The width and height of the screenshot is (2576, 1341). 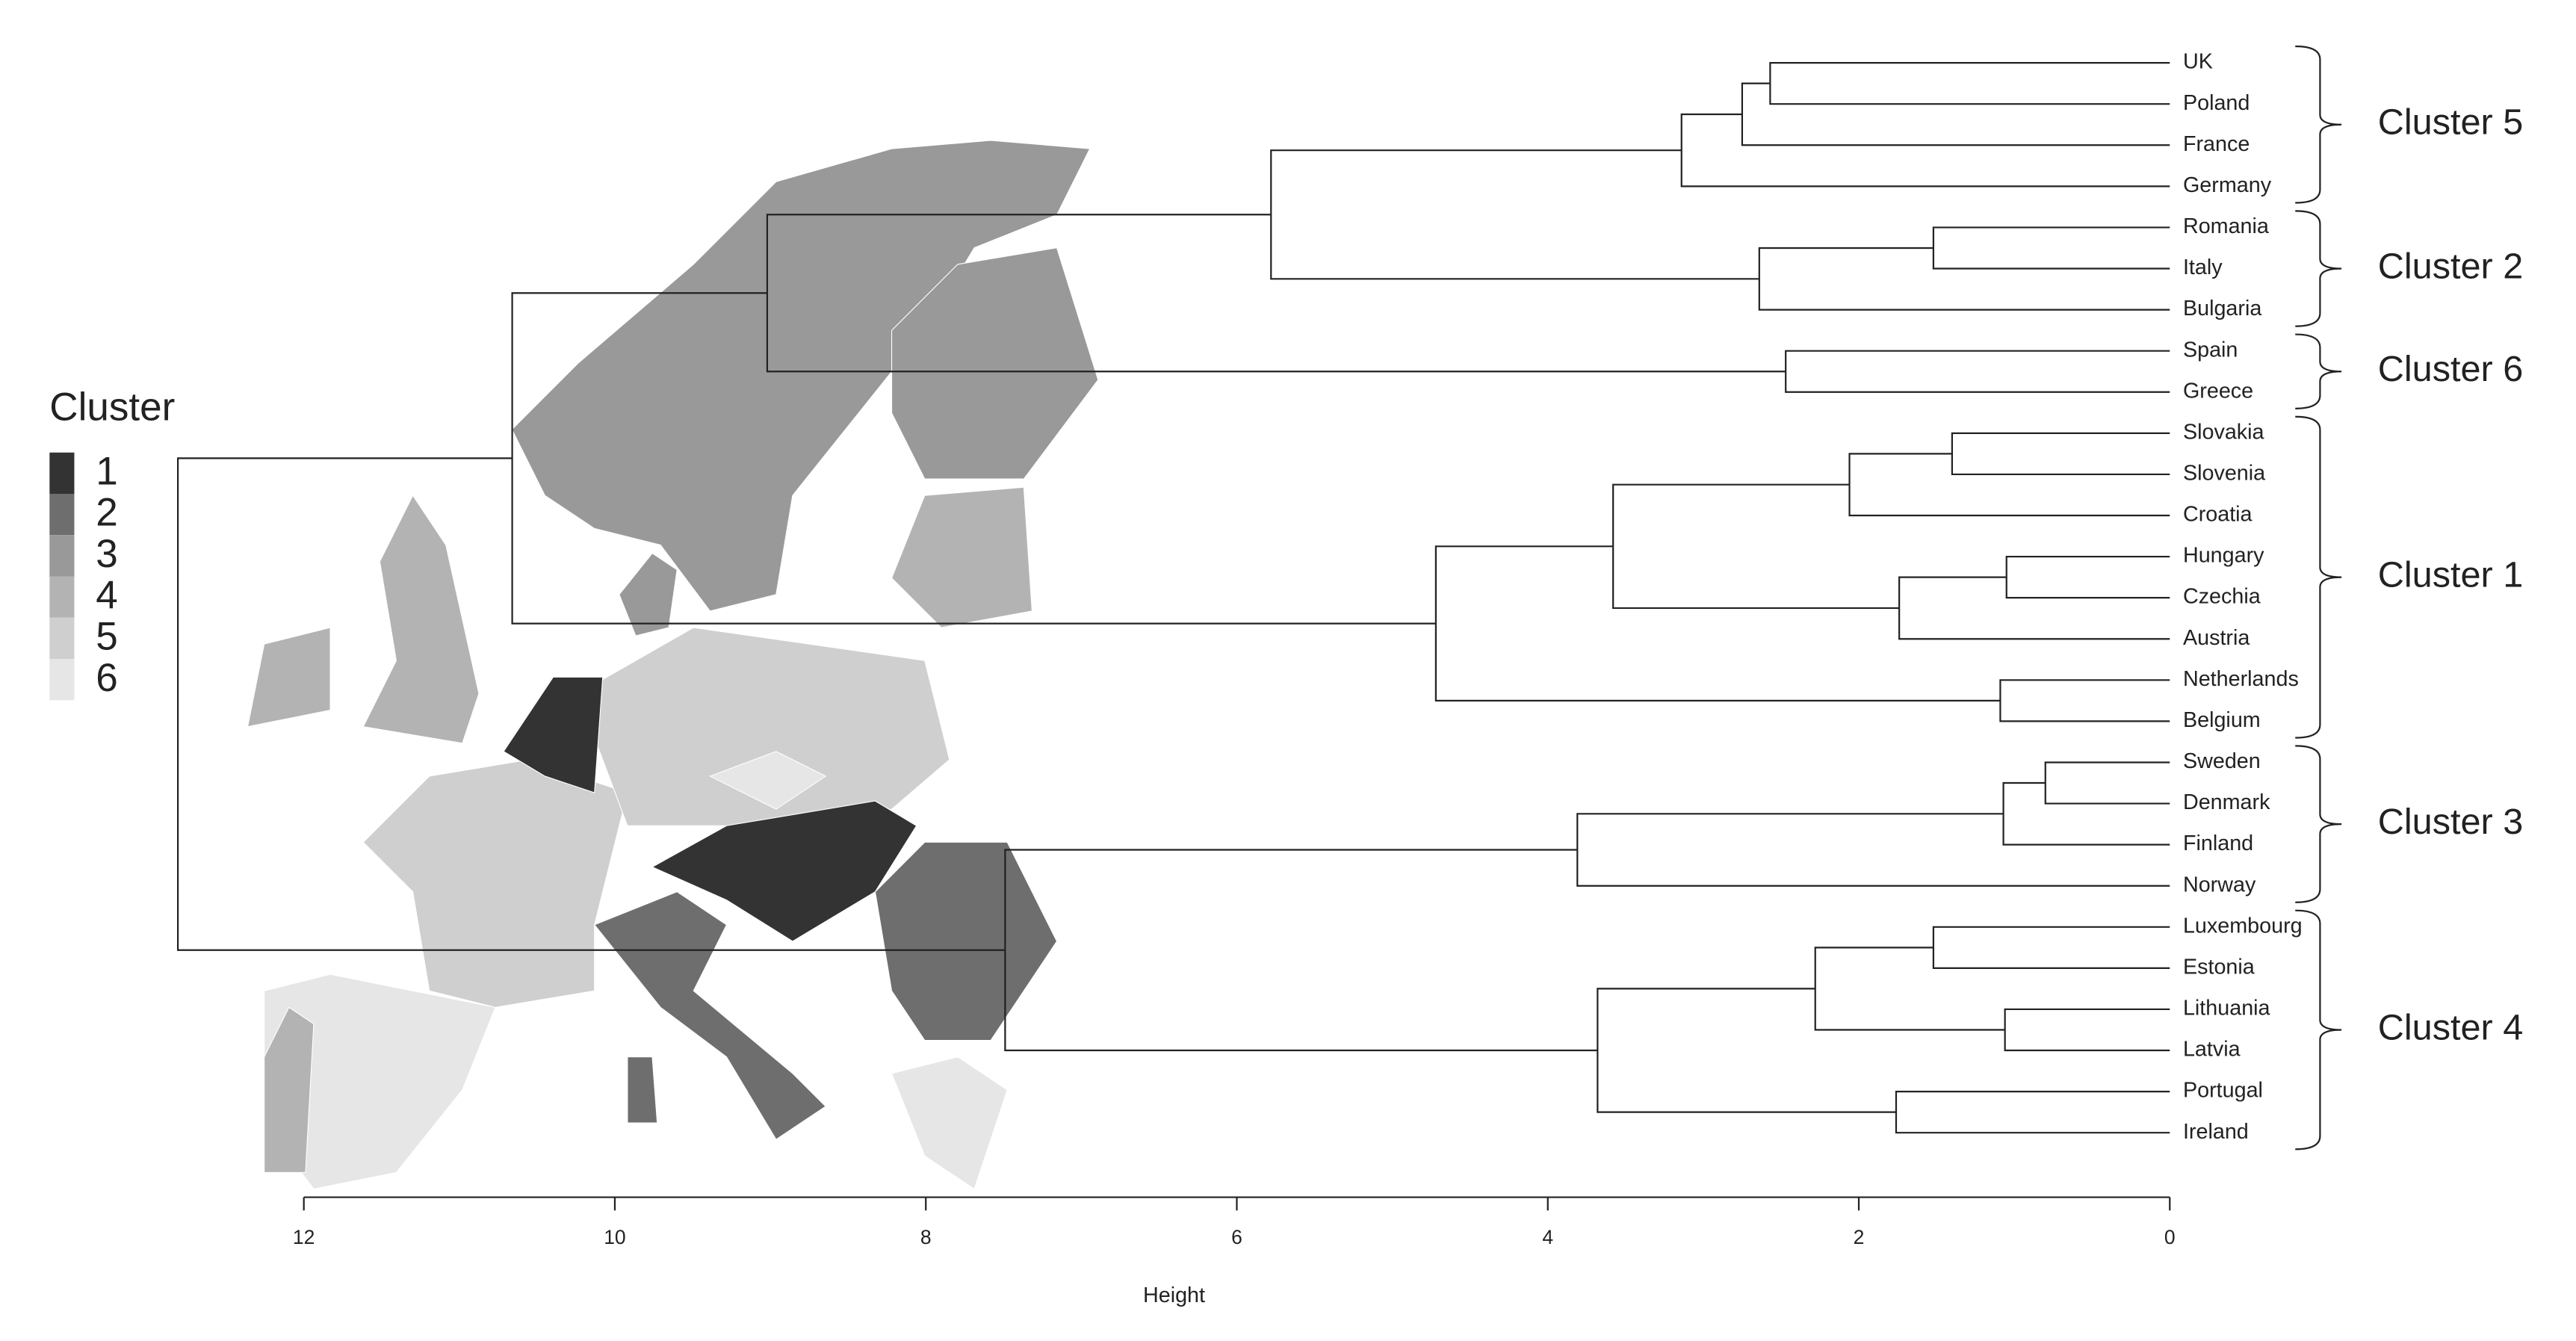 What do you see at coordinates (2219, 967) in the screenshot?
I see `leaf-label: Estonia` at bounding box center [2219, 967].